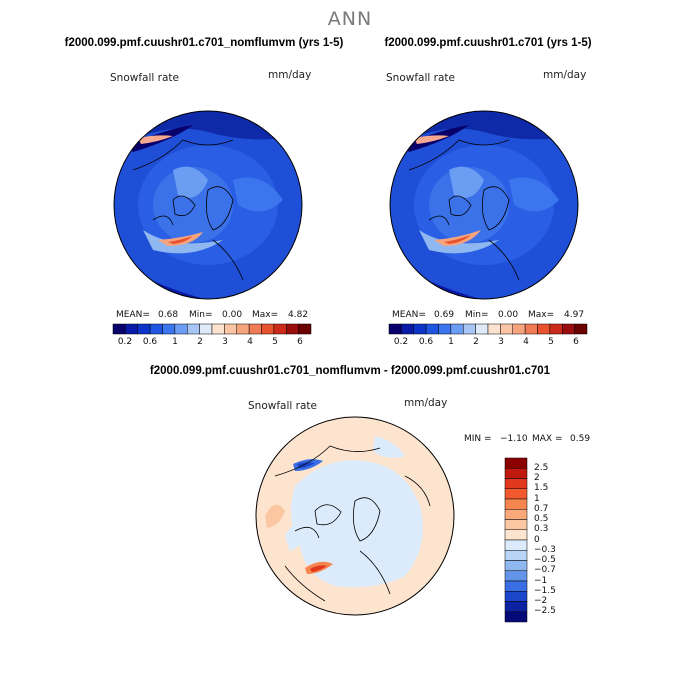 This screenshot has height=700, width=700. Describe the element at coordinates (225, 342) in the screenshot. I see `cb1-tick: 3` at that location.